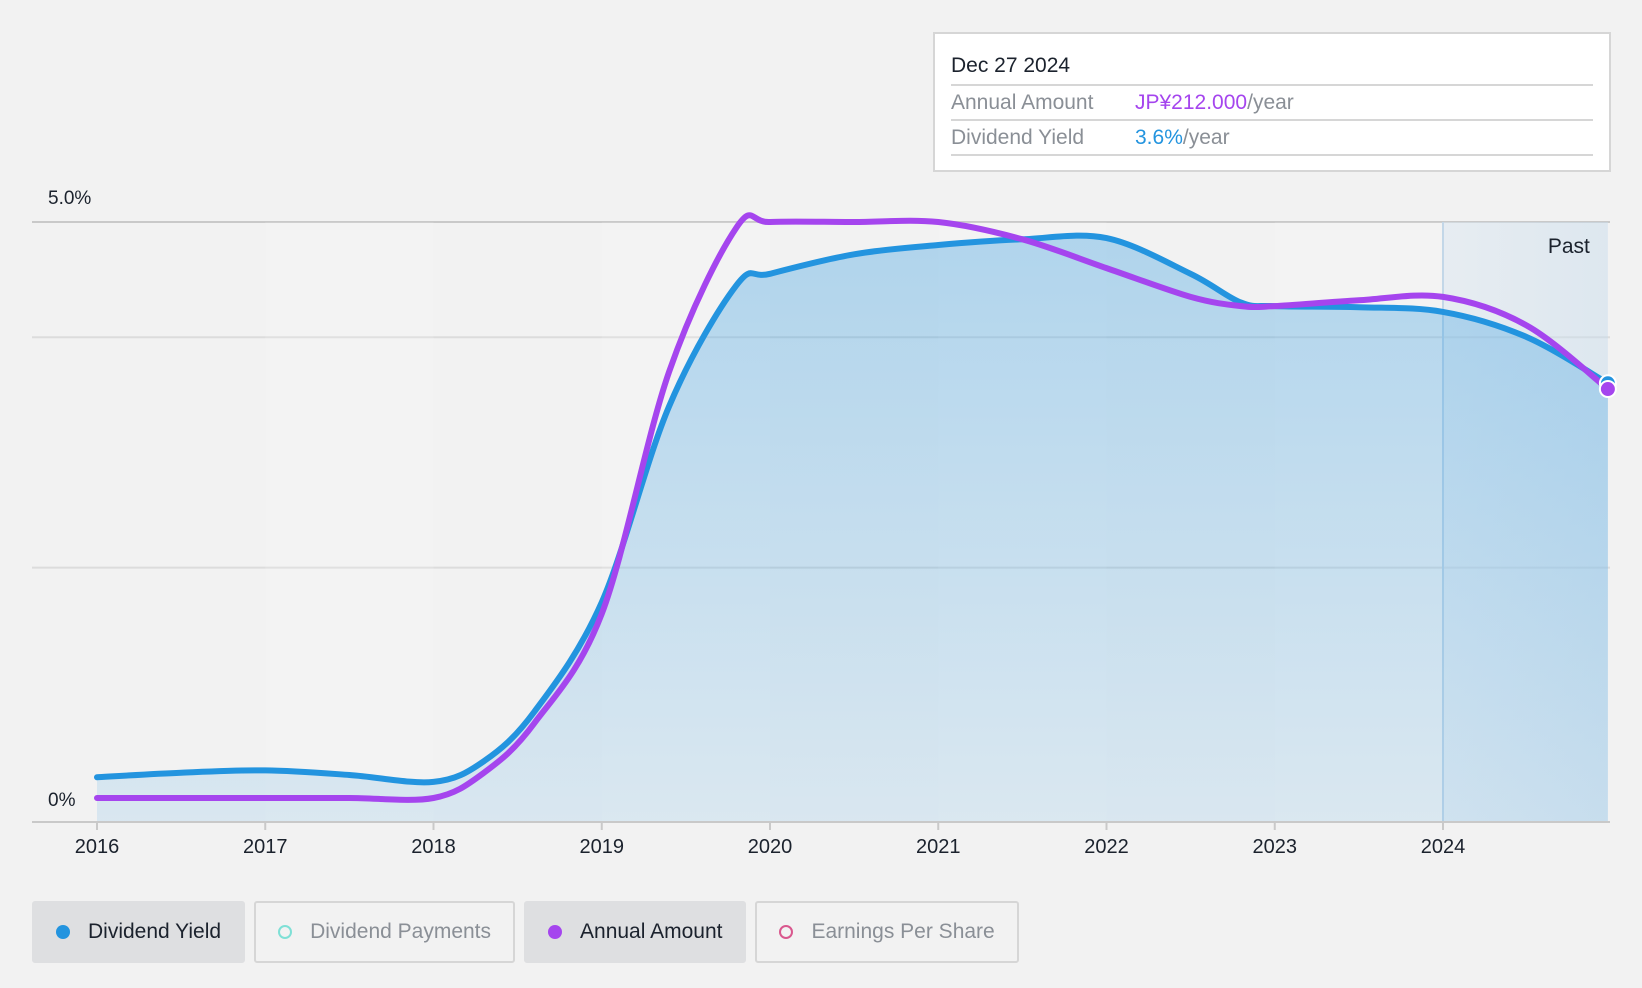  Describe the element at coordinates (1272, 138) in the screenshot. I see `tooltip-row-dividend-yield: Dividend Yield 3.6% /year` at that location.